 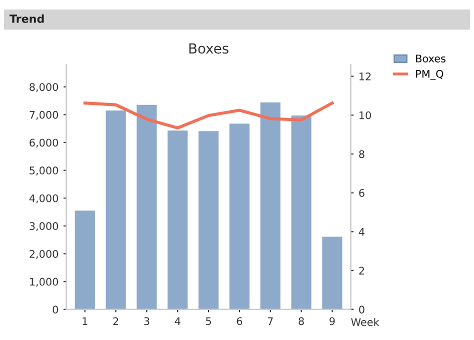 What do you see at coordinates (147, 321) in the screenshot?
I see `x-tick-label: 3` at bounding box center [147, 321].